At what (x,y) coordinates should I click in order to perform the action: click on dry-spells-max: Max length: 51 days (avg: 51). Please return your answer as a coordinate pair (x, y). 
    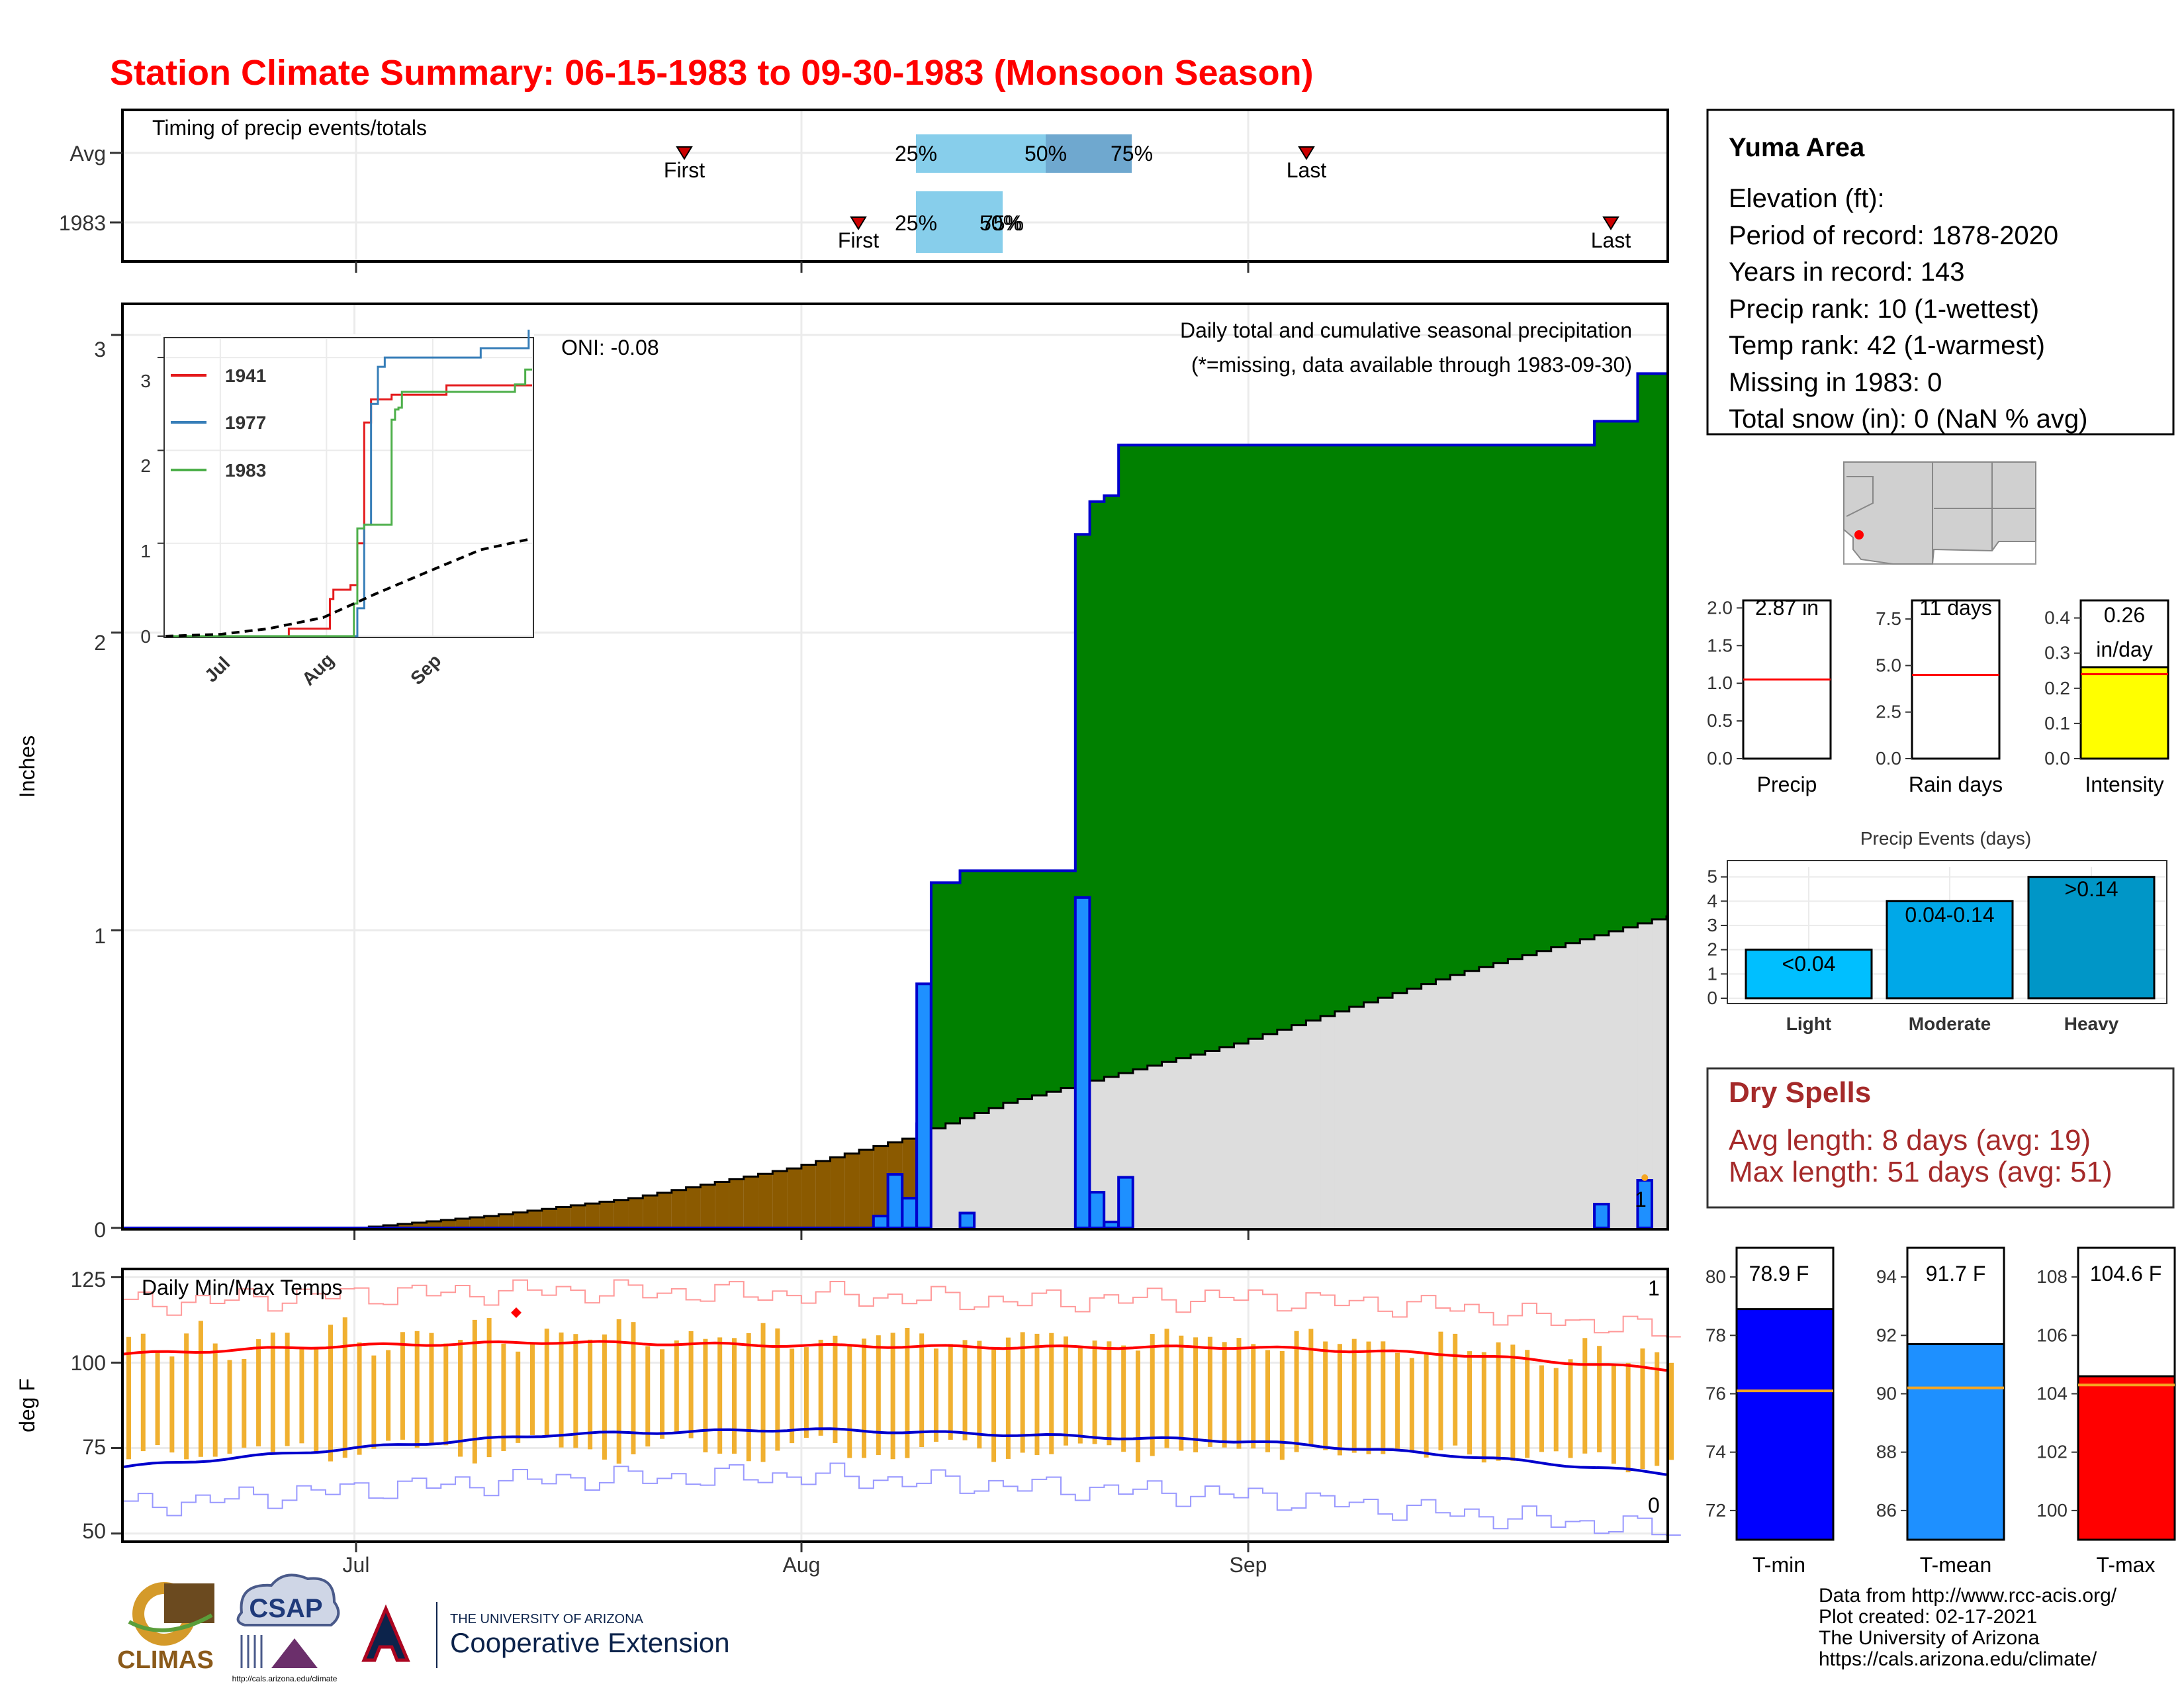
    Looking at the image, I should click on (1921, 1172).